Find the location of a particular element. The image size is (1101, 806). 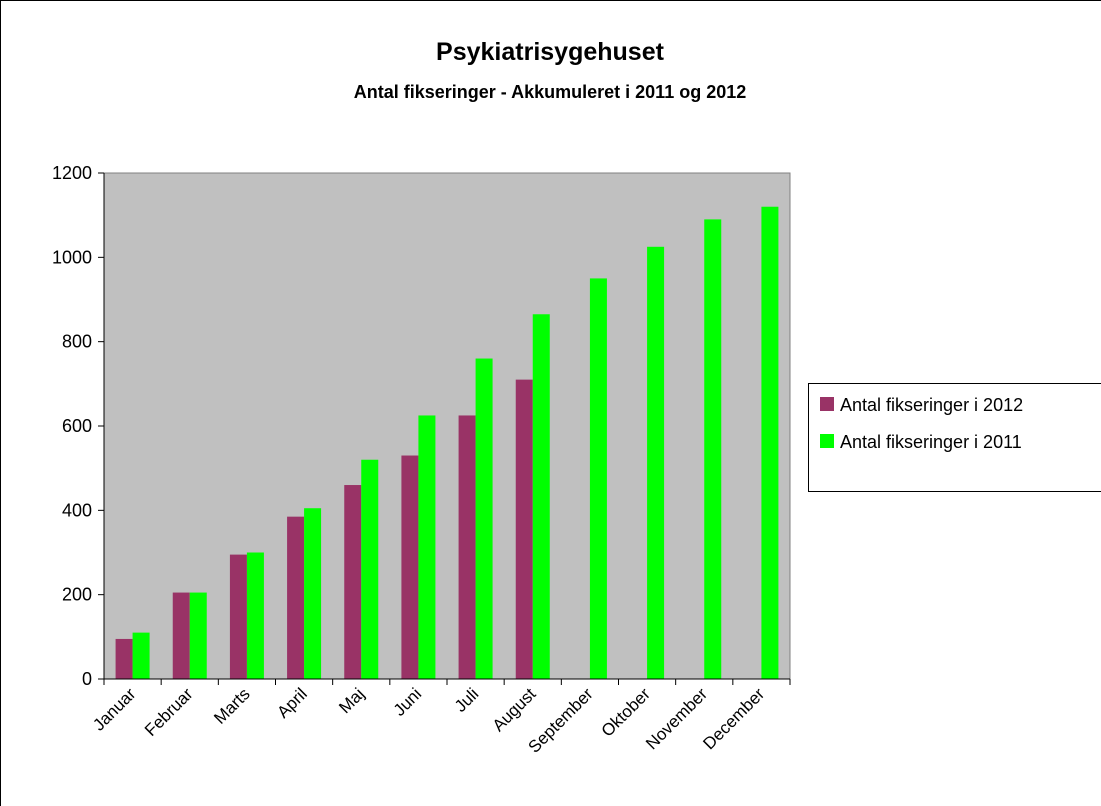

y-tick-label: 200 is located at coordinates (77, 595).